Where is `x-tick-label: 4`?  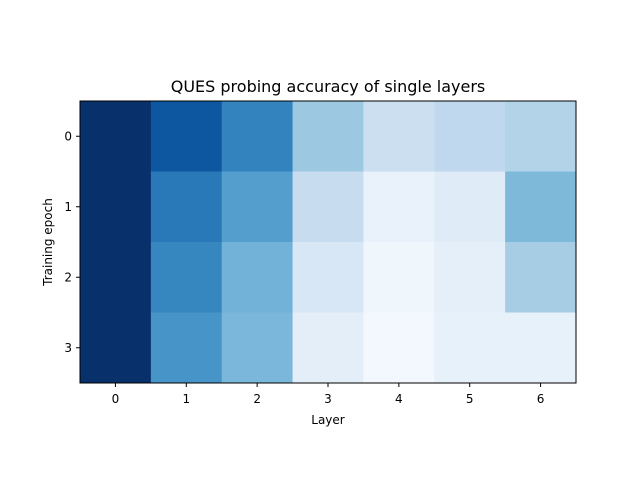
x-tick-label: 4 is located at coordinates (399, 399).